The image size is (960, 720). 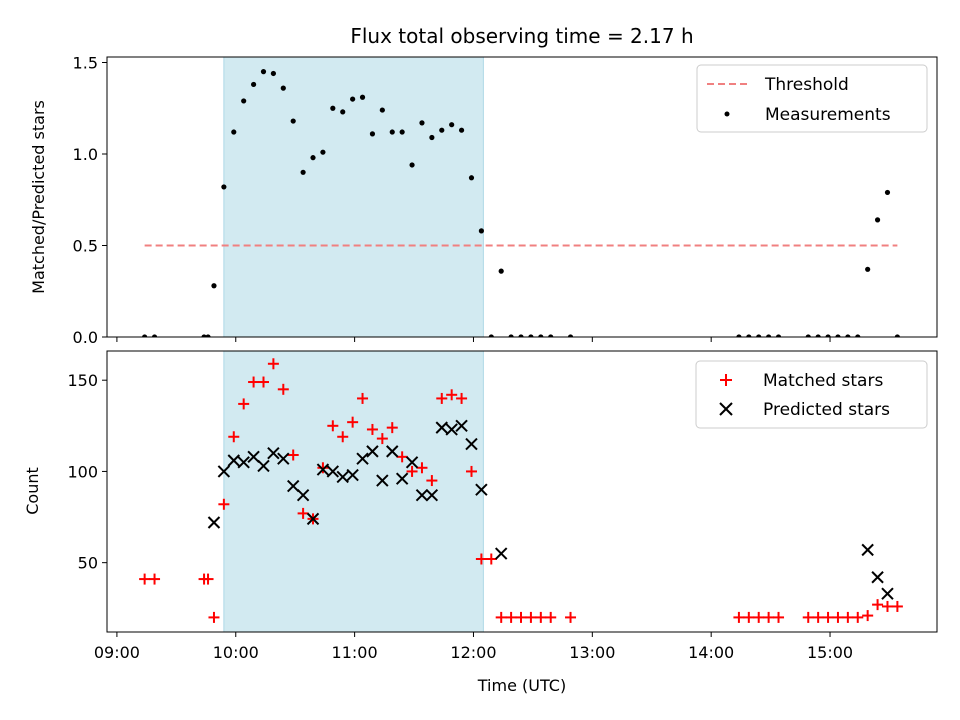 What do you see at coordinates (236, 652) in the screenshot?
I see `x-tick-label: 10:00` at bounding box center [236, 652].